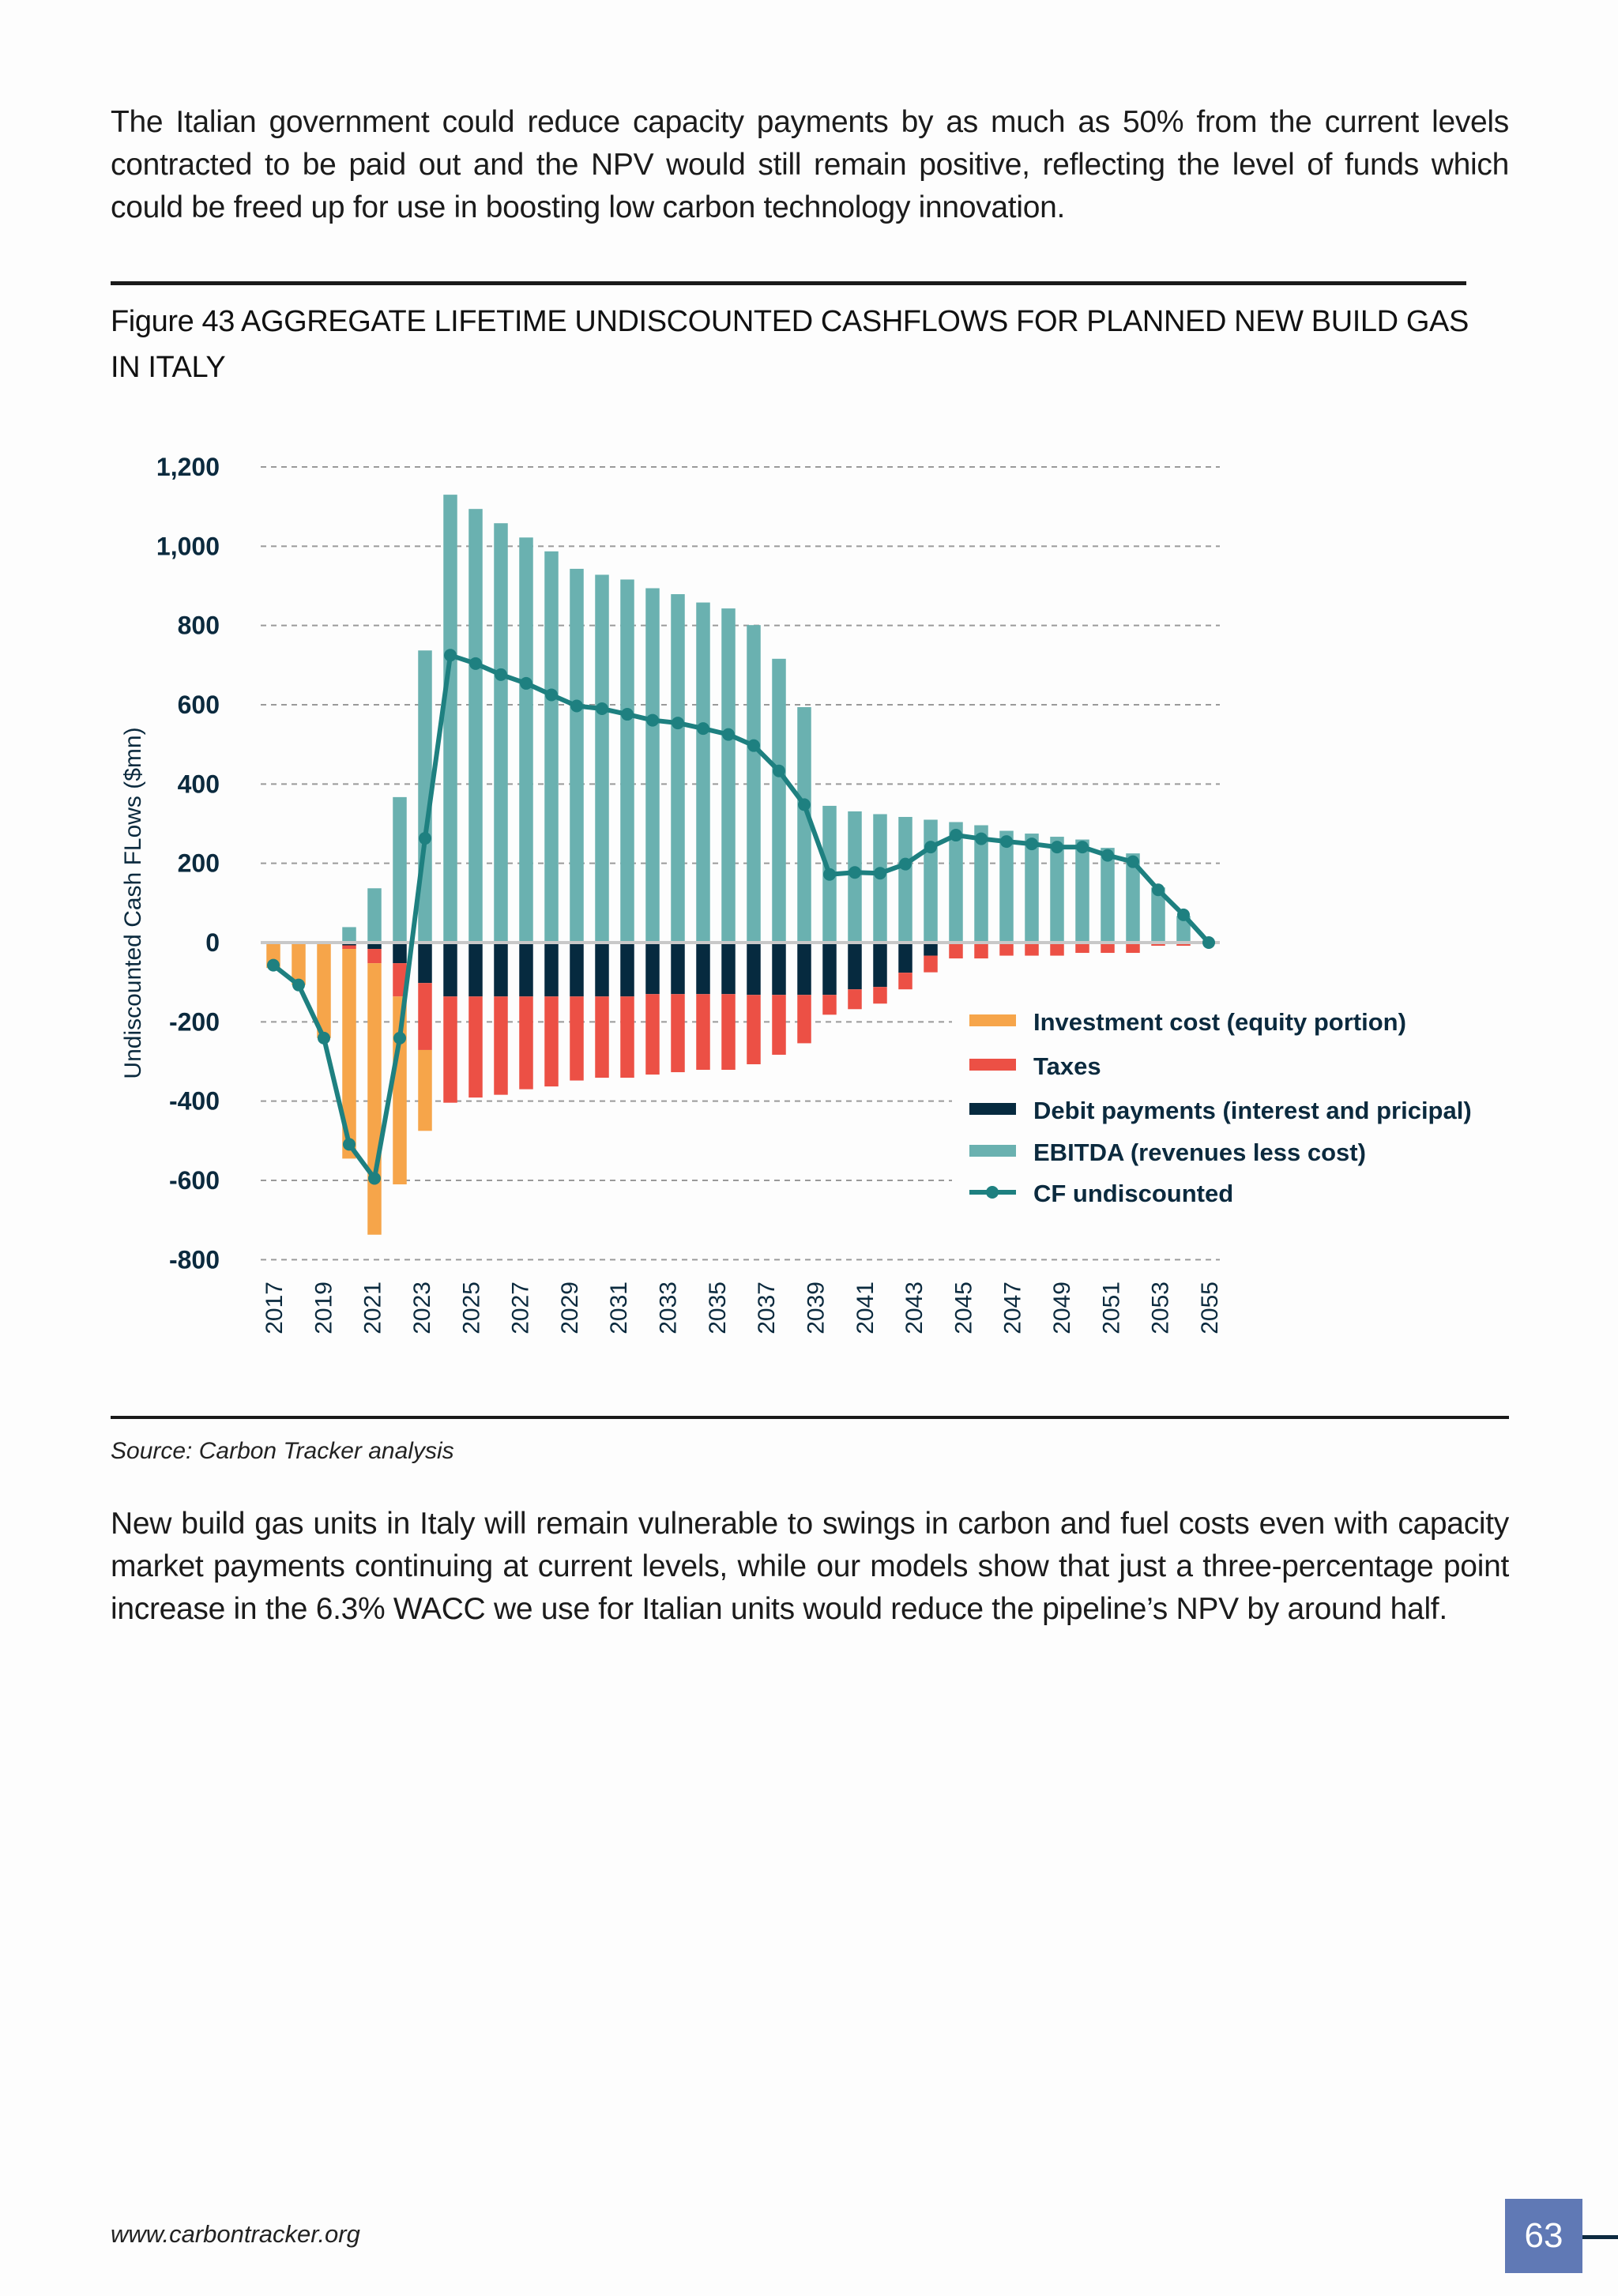  Describe the element at coordinates (992, 1192) in the screenshot. I see `legend-point-swatch` at that location.